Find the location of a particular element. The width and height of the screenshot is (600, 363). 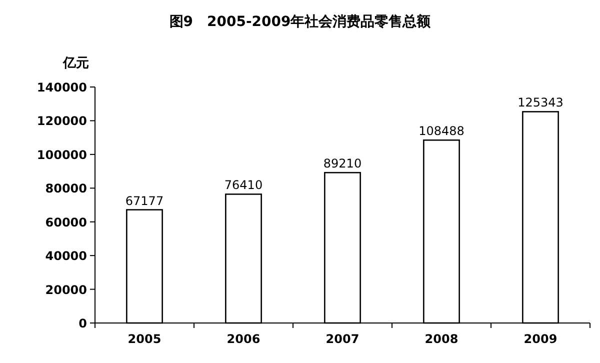

data-label: 89210 is located at coordinates (342, 163).